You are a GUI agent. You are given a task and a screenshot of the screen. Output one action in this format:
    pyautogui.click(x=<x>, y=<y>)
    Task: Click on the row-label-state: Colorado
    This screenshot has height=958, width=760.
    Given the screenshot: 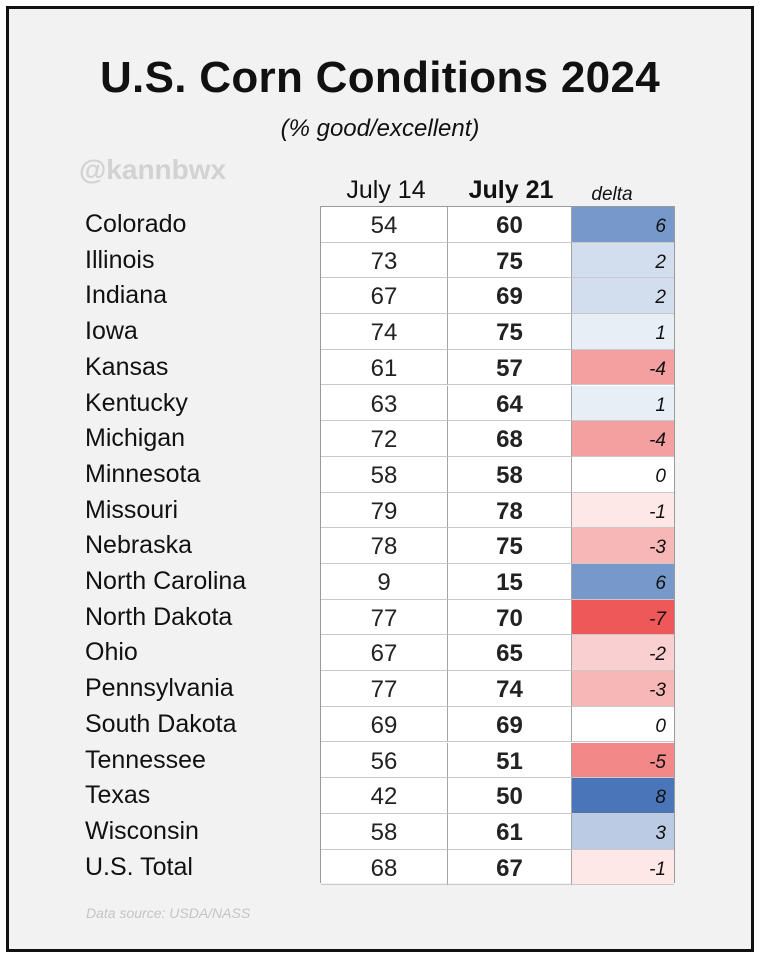 What is the action you would take?
    pyautogui.click(x=136, y=224)
    